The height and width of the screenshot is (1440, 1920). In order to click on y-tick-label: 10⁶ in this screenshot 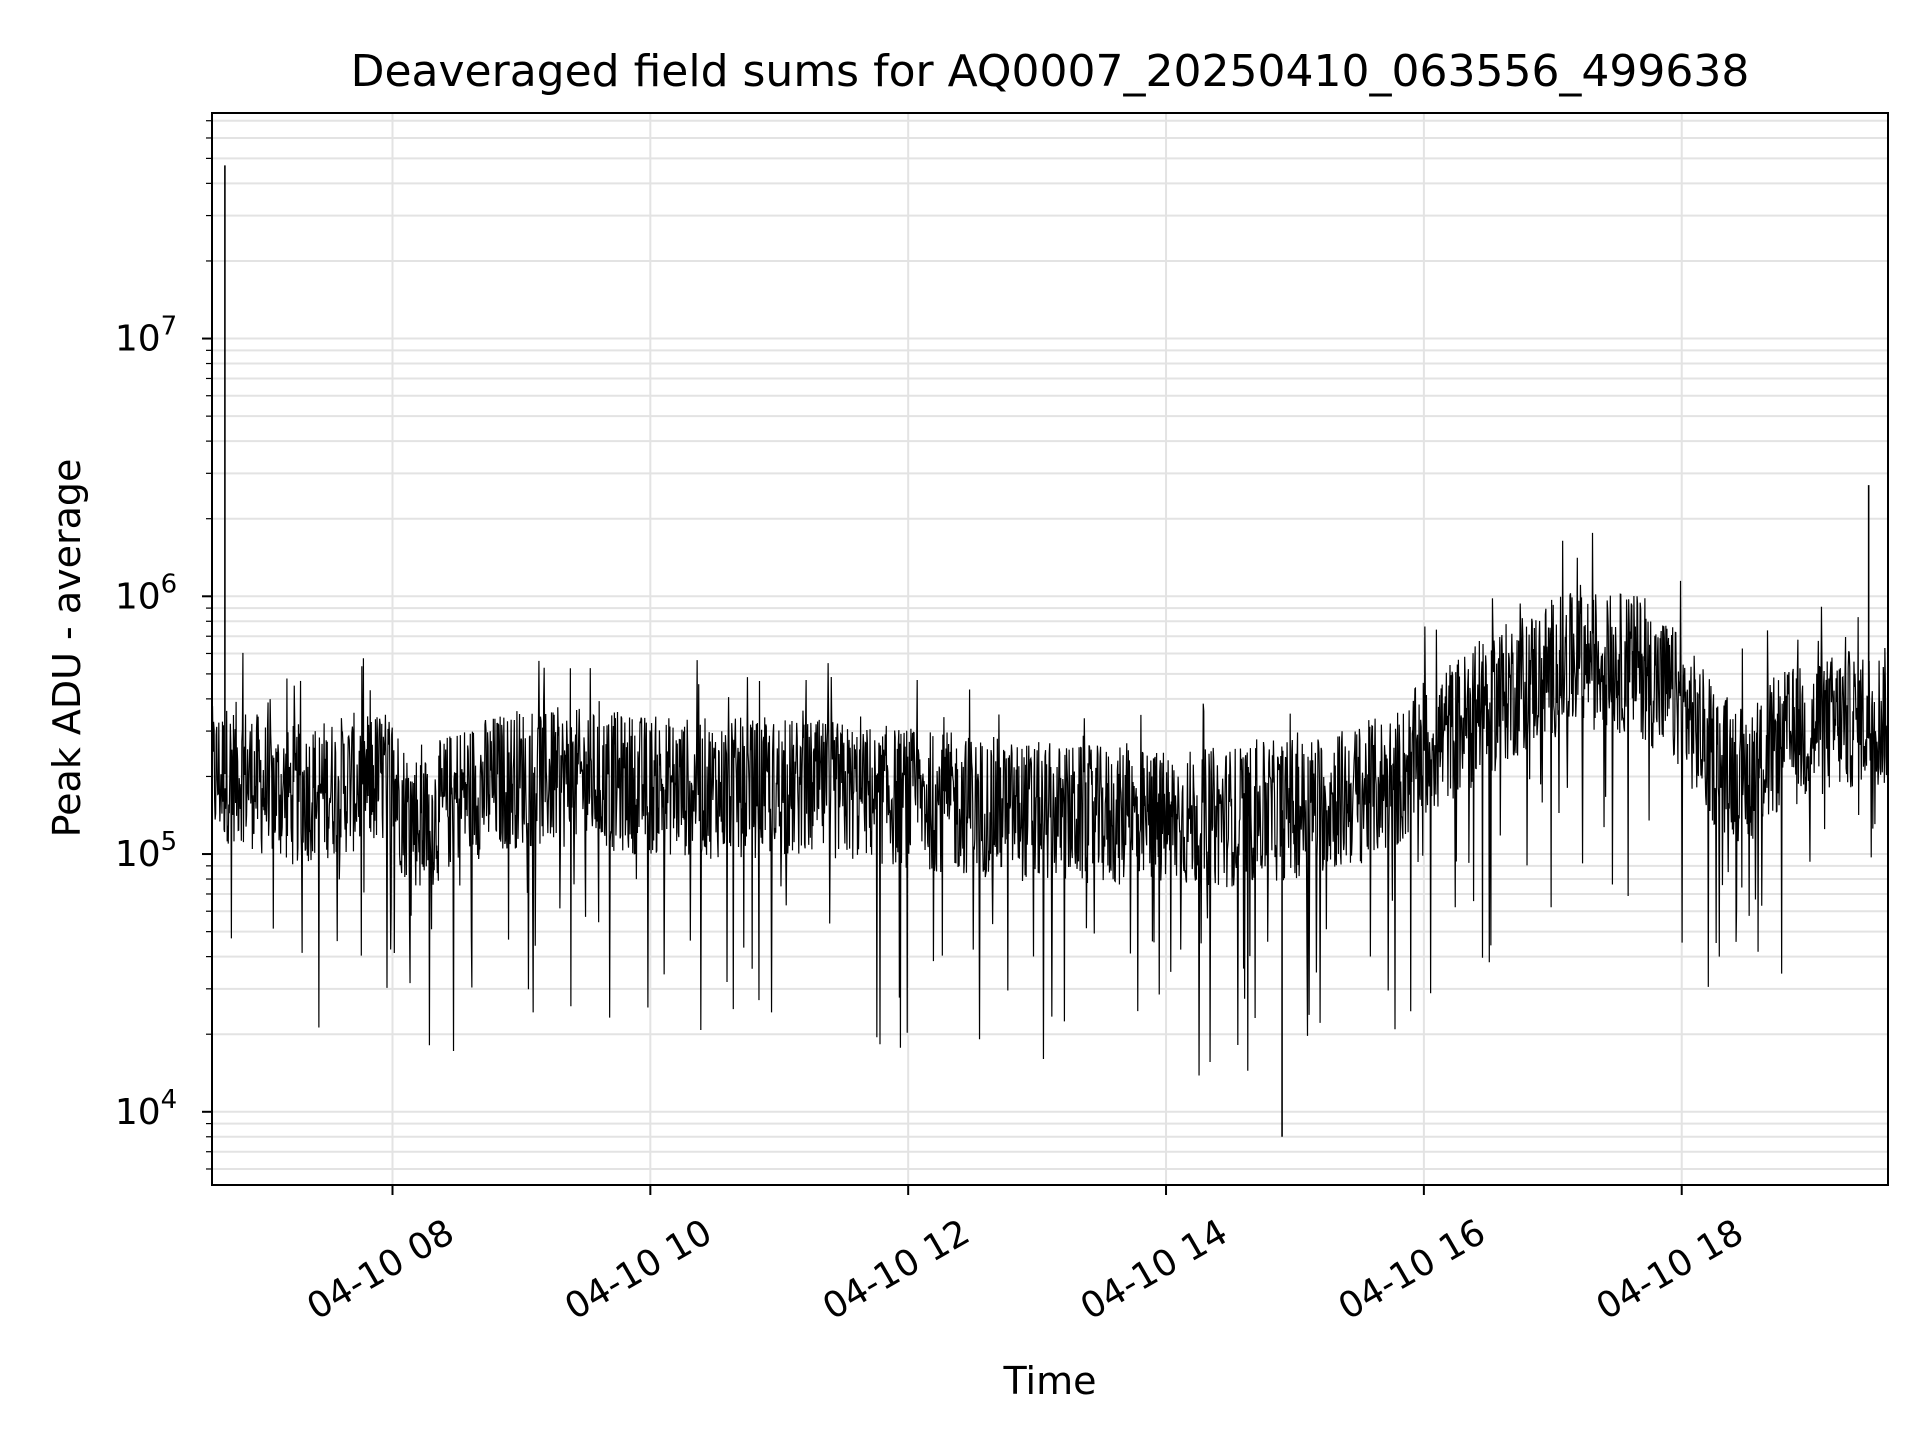, I will do `click(146, 593)`.